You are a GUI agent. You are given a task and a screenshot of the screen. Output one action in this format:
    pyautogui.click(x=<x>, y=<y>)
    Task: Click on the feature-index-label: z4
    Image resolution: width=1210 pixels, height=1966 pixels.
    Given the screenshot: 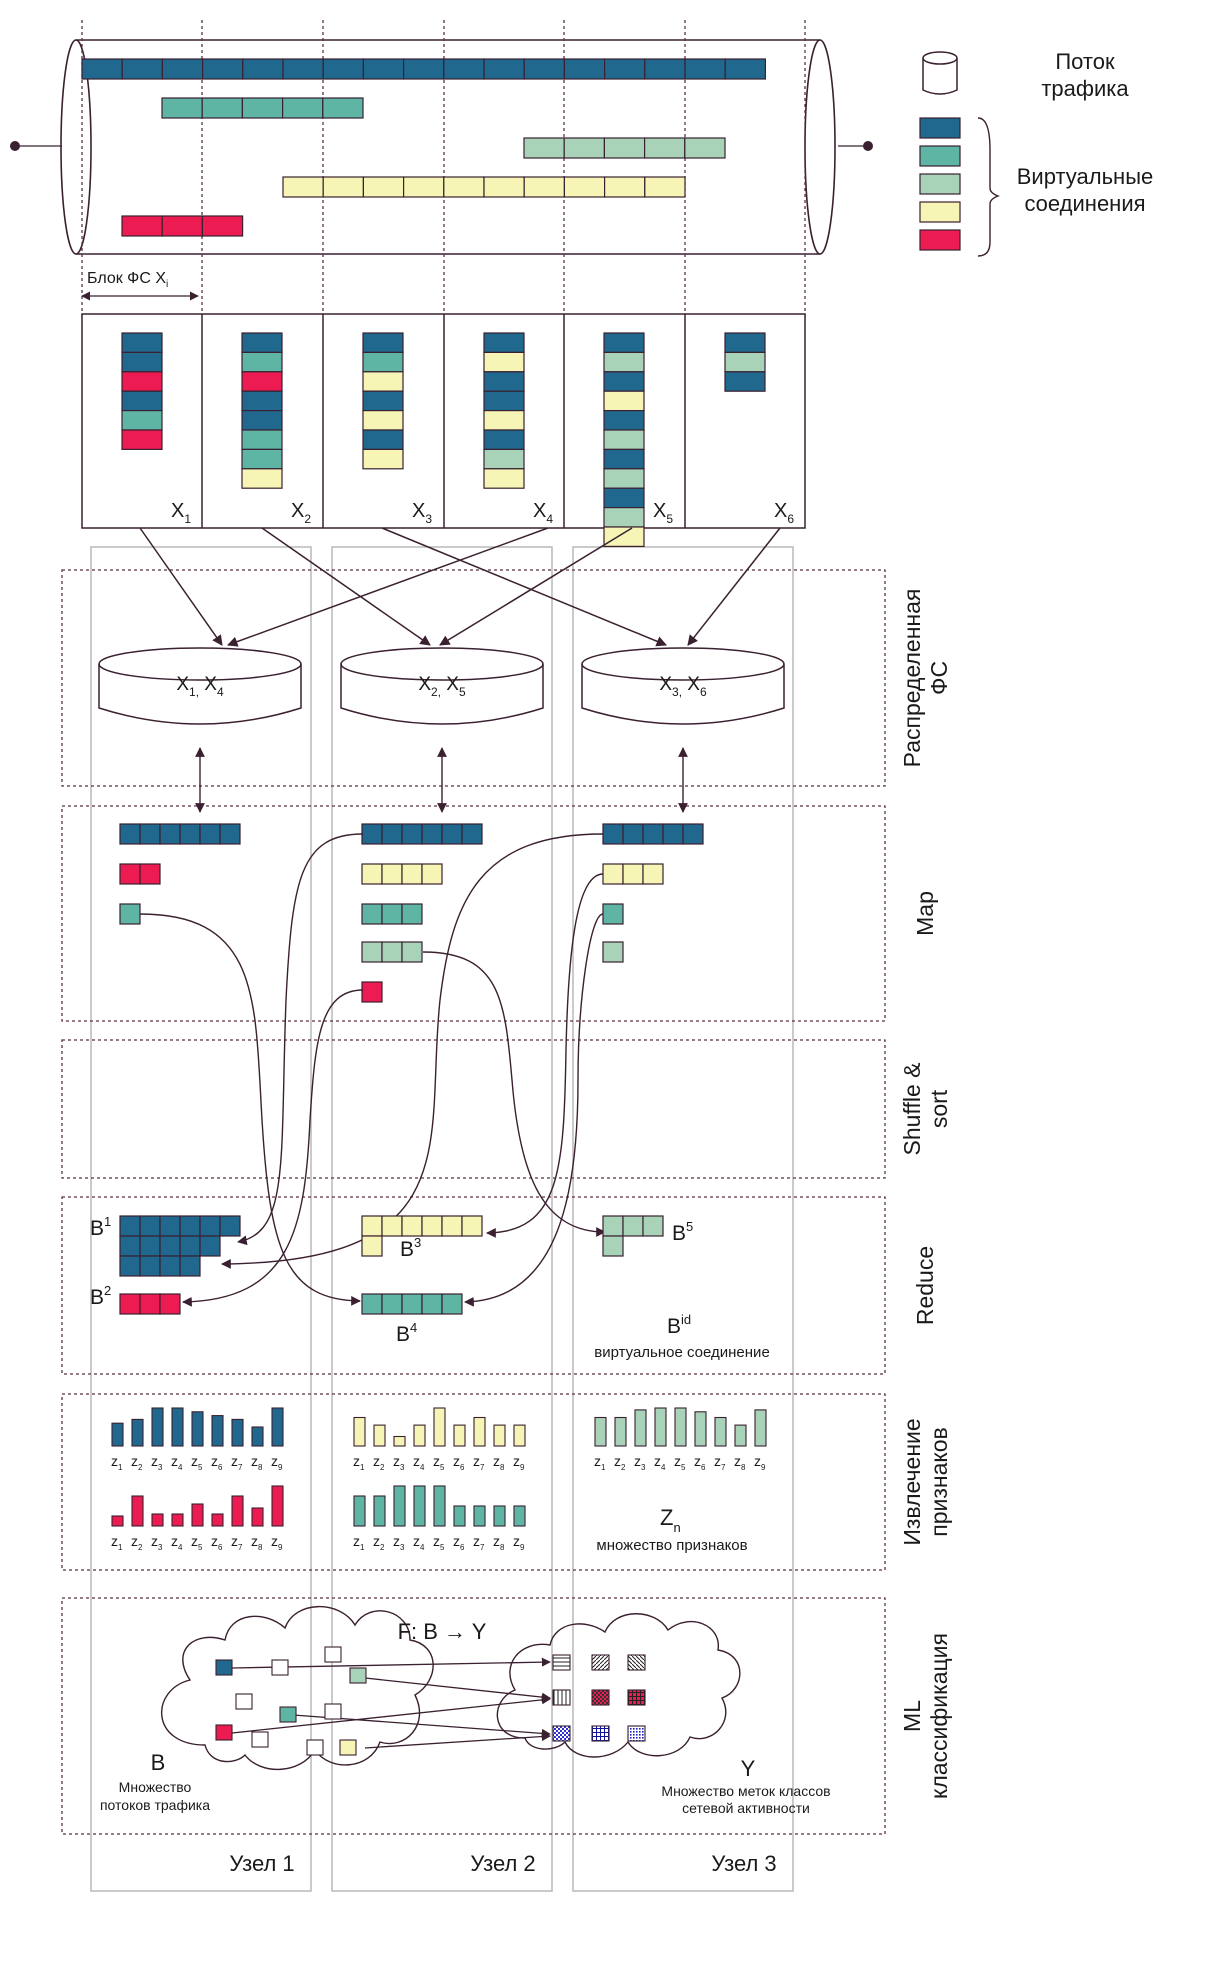 What is the action you would take?
    pyautogui.click(x=177, y=1542)
    